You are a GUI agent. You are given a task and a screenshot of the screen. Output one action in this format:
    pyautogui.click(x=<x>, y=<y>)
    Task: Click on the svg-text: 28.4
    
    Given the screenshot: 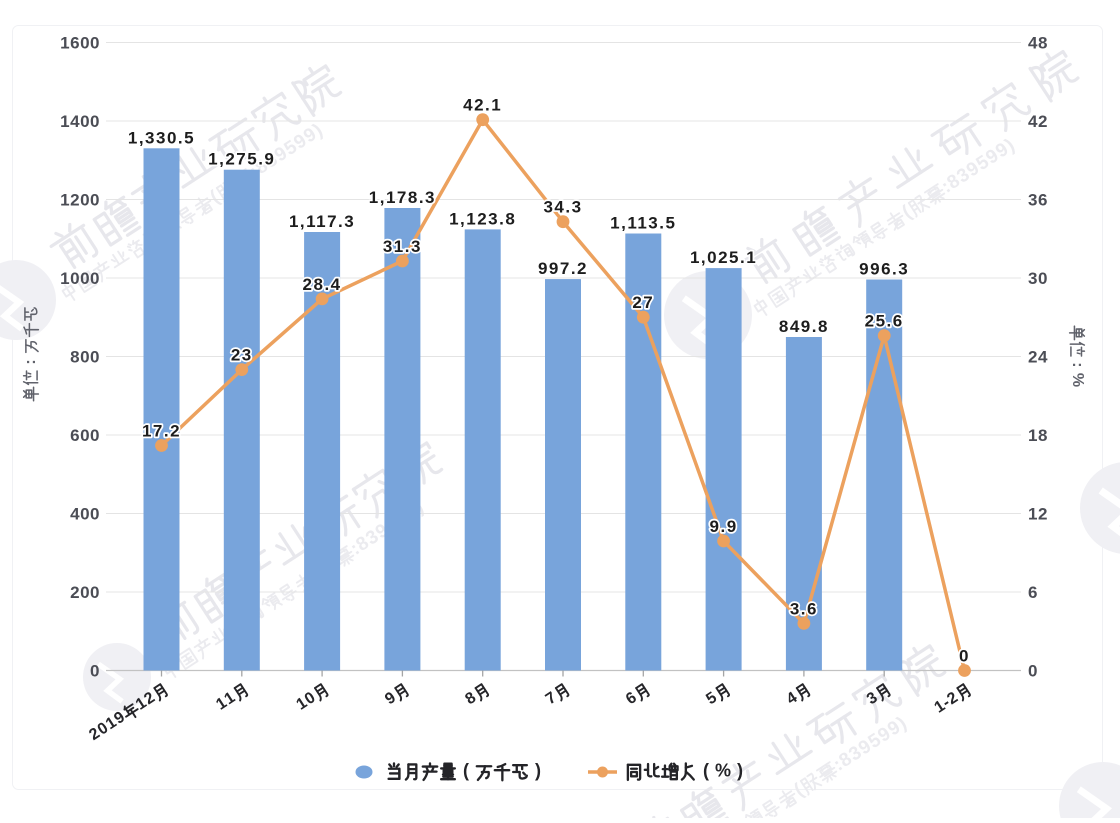 What is the action you would take?
    pyautogui.click(x=322, y=284)
    